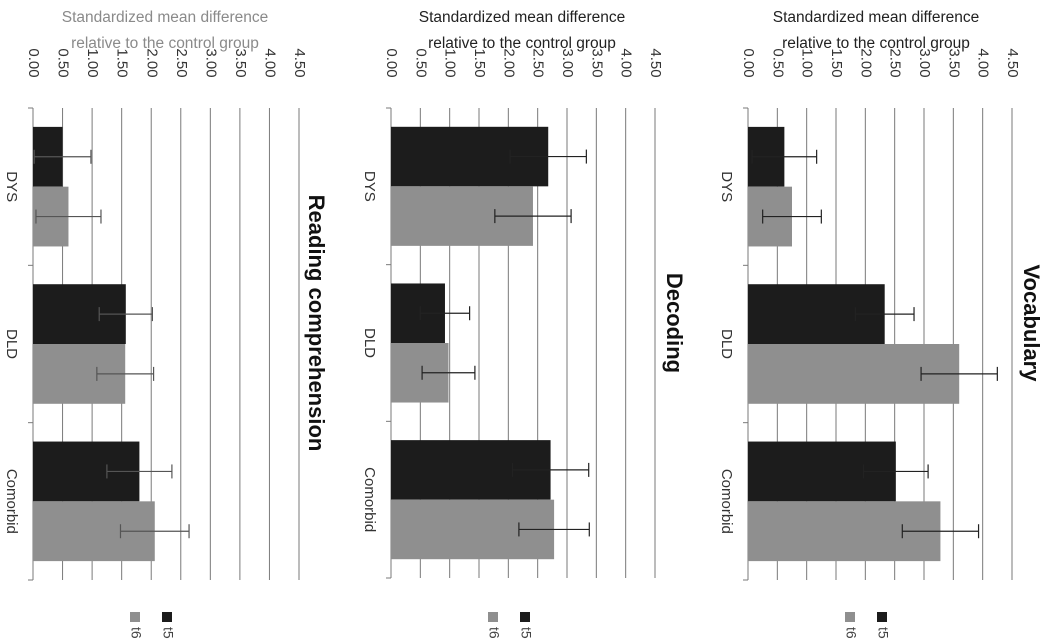 The image size is (1041, 640). What do you see at coordinates (316, 323) in the screenshot?
I see `panel-title: Reading comprehension` at bounding box center [316, 323].